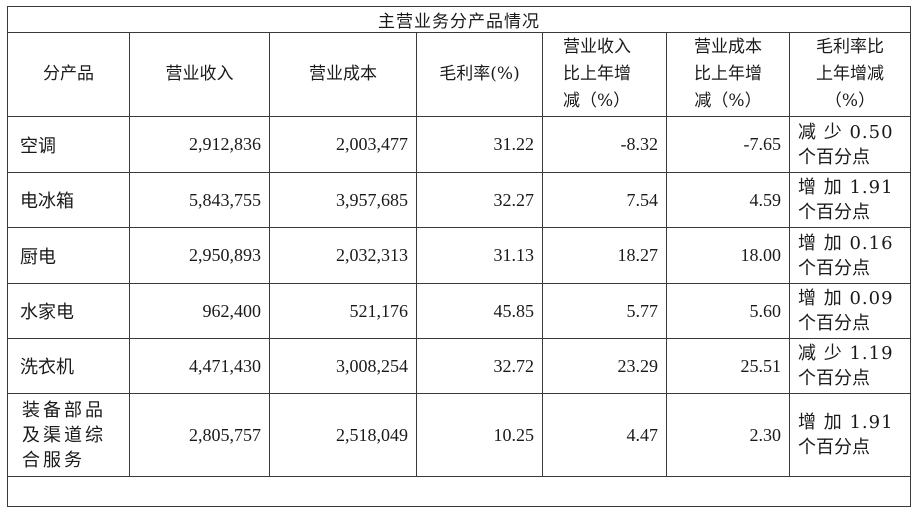 The width and height of the screenshot is (922, 507). What do you see at coordinates (728, 311) in the screenshot?
I see `cost-change-cell: 5.60` at bounding box center [728, 311].